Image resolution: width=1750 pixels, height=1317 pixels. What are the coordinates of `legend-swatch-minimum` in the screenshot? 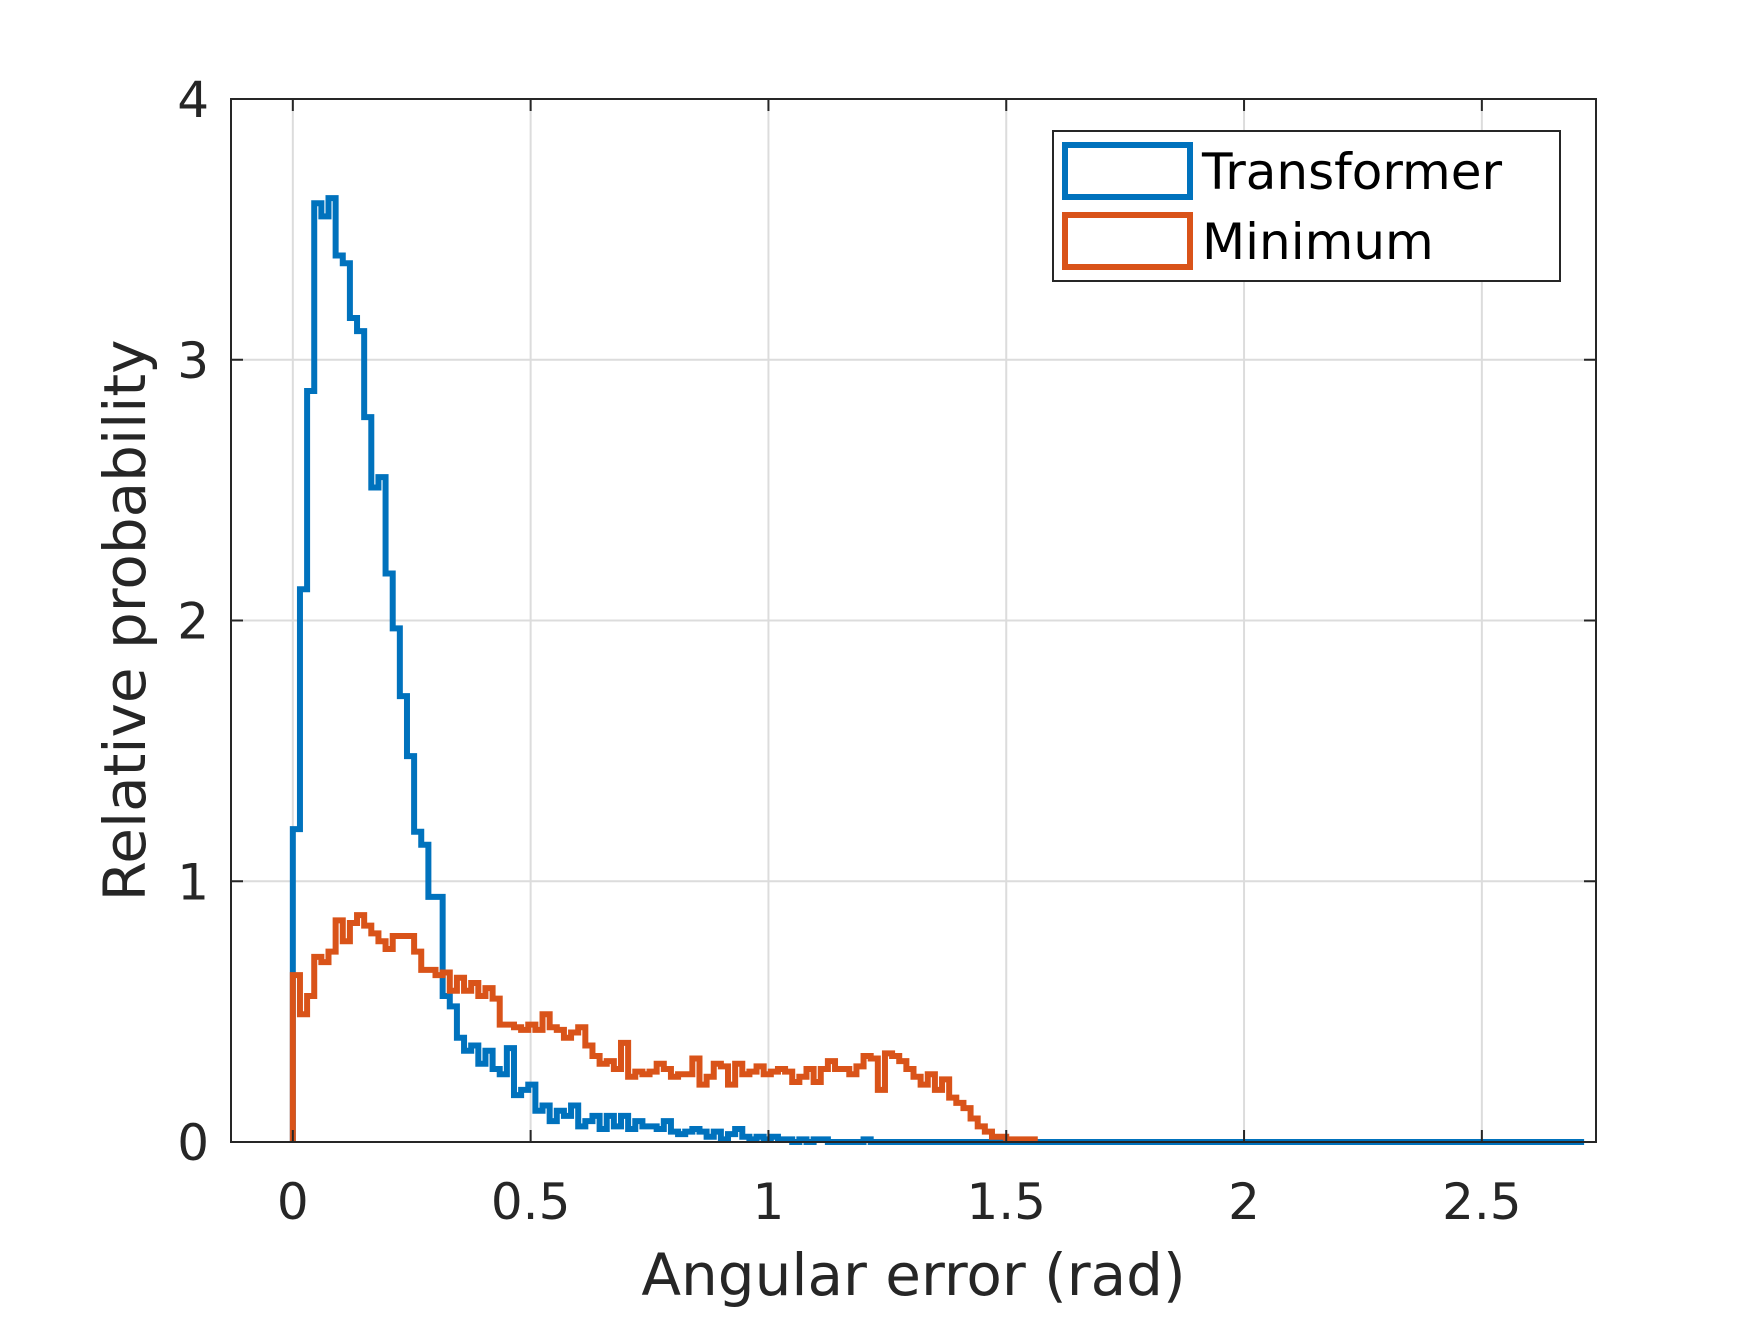 It's located at (1127, 241).